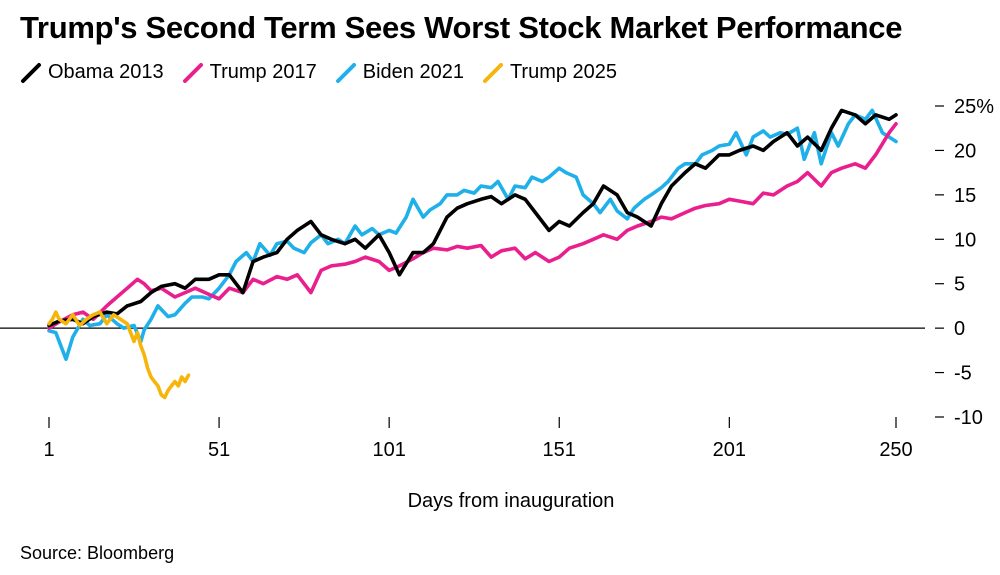  Describe the element at coordinates (965, 240) in the screenshot. I see `y-tick-label: 10` at that location.